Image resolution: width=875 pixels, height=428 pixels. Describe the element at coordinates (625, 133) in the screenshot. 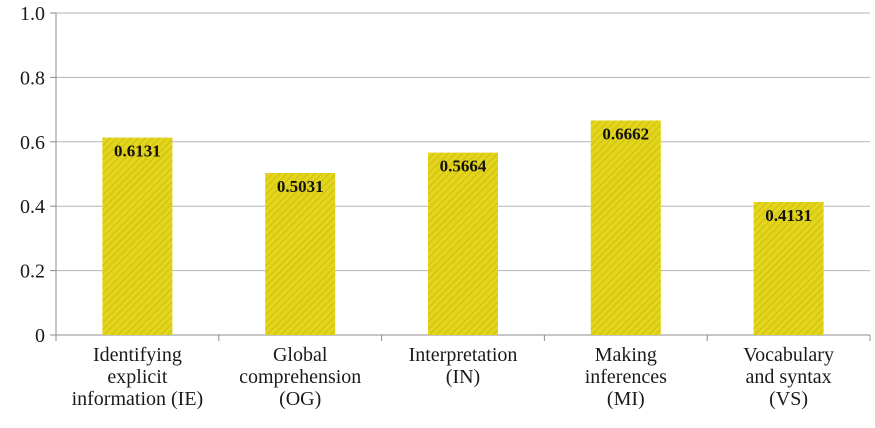

I see `data-label: 0.6662` at that location.